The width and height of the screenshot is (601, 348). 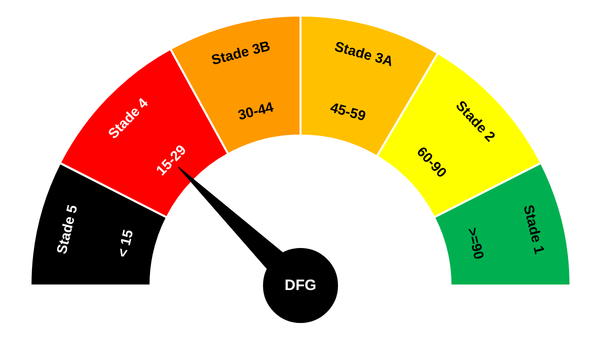 What do you see at coordinates (476, 243) in the screenshot?
I see `slice-label: >=90` at bounding box center [476, 243].